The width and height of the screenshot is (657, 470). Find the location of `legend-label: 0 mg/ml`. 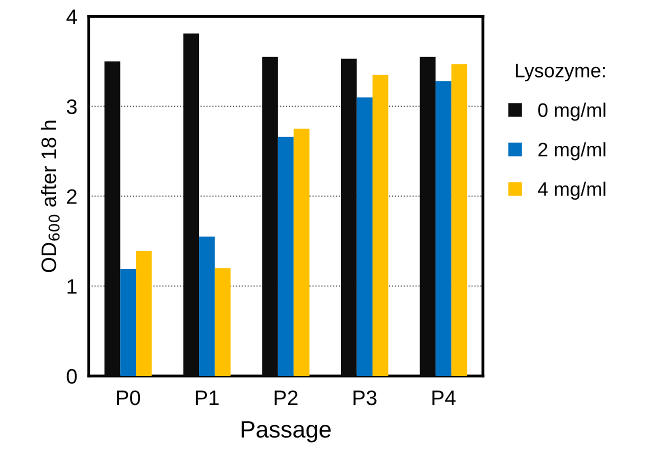

legend-label: 0 mg/ml is located at coordinates (572, 111).